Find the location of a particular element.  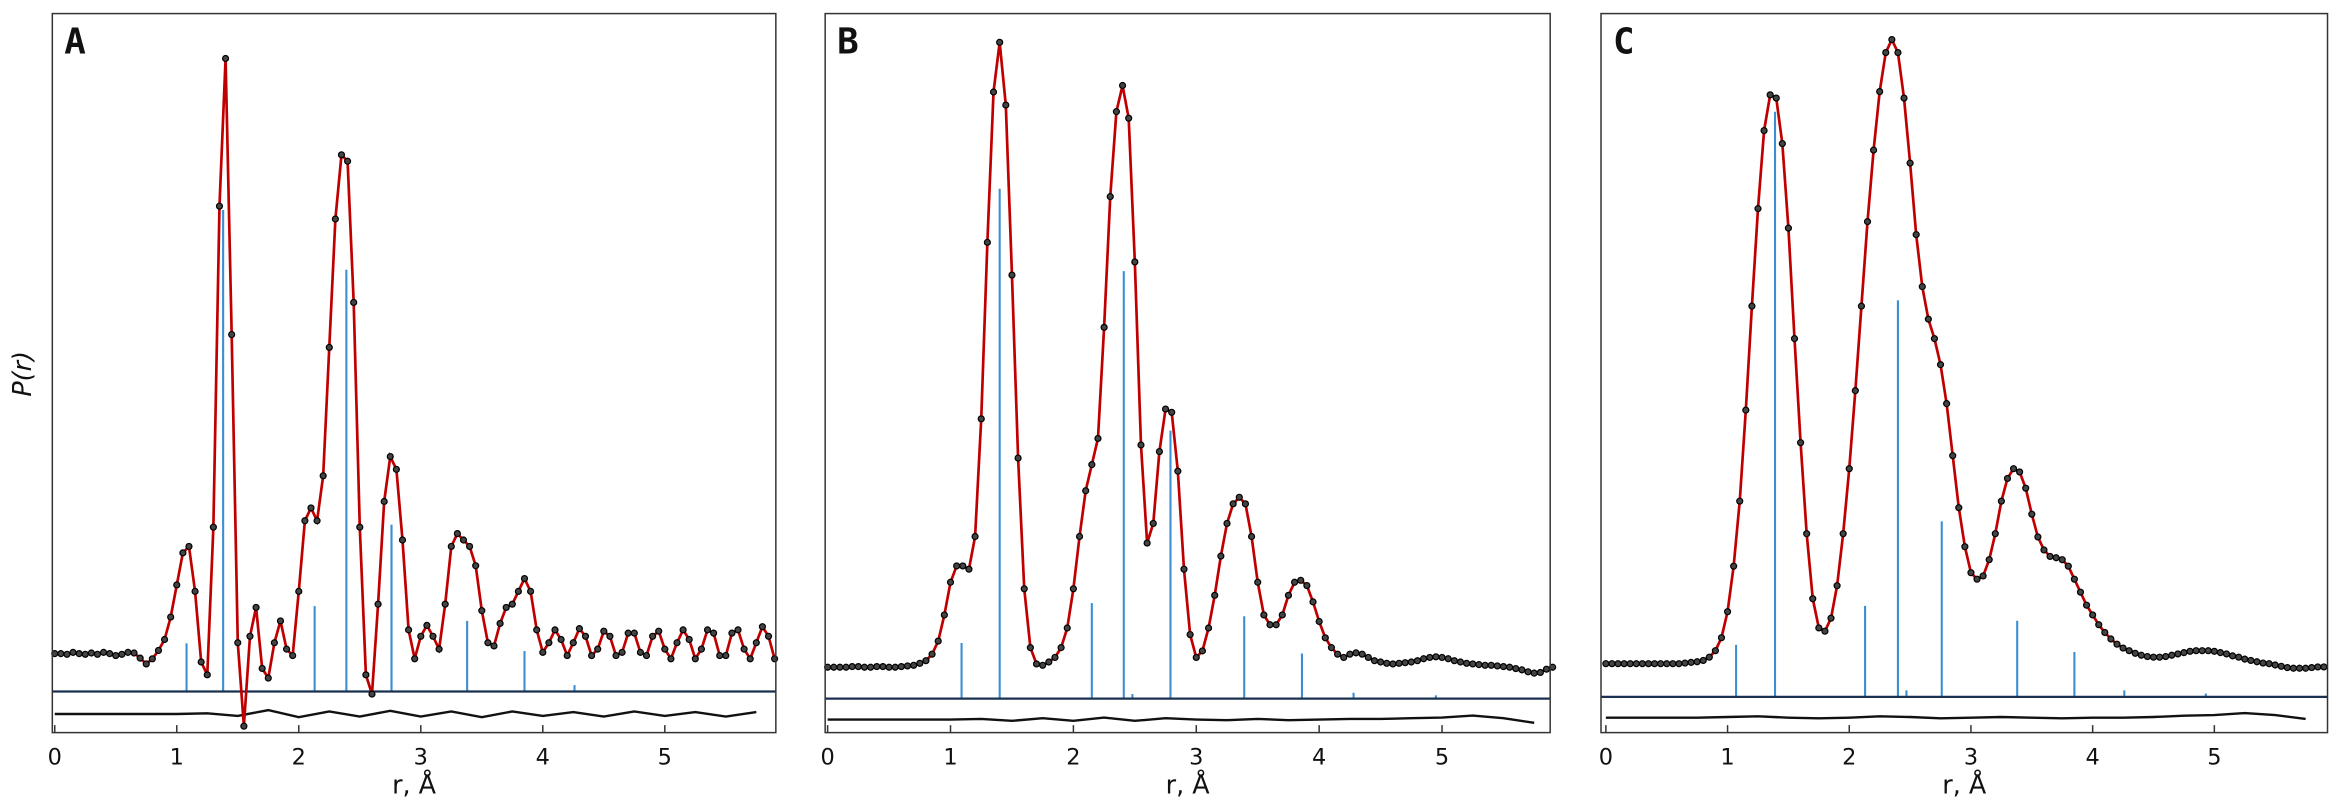

x-tick-label: 0 is located at coordinates (1606, 758).